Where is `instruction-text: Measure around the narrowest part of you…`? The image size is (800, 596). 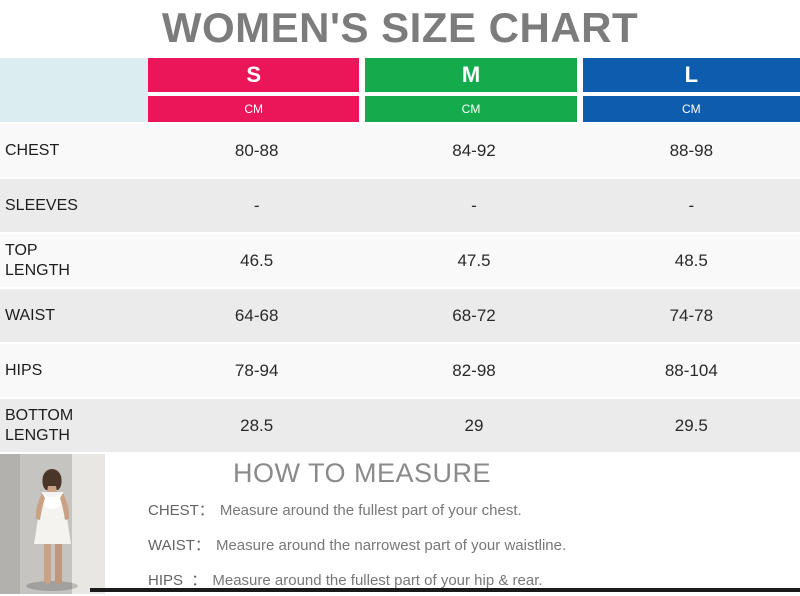 instruction-text: Measure around the narrowest part of you… is located at coordinates (391, 545).